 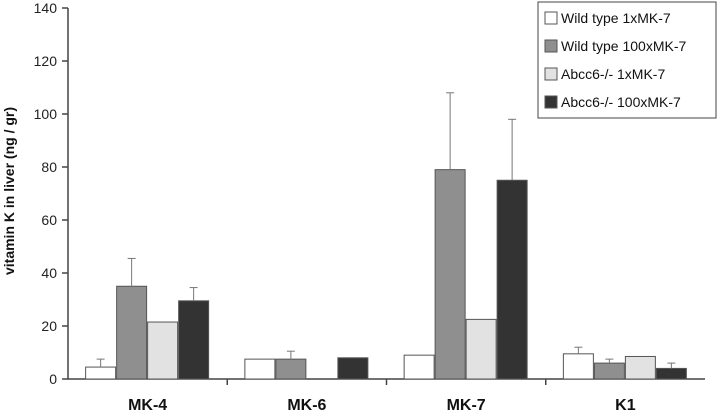 I want to click on category-label: MK-7, so click(x=466, y=405).